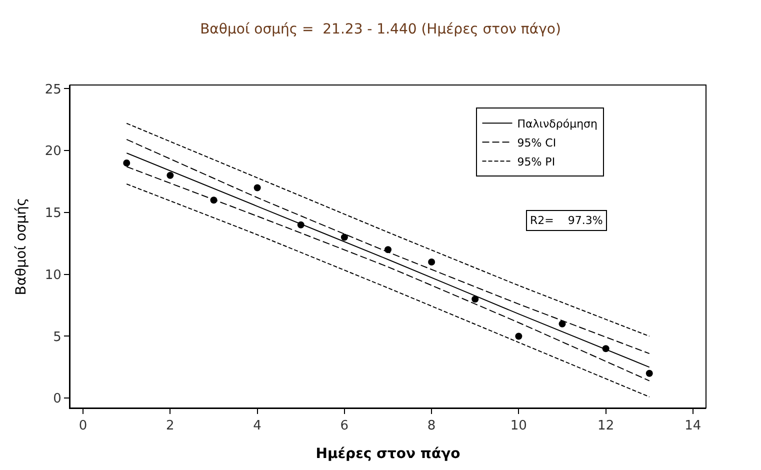 This screenshot has height=470, width=761. Describe the element at coordinates (380, 29) in the screenshot. I see `chart-title: Βαθμοί οσμής = 21.23 - 1.440 (Ημέρες στον πάγο)` at that location.